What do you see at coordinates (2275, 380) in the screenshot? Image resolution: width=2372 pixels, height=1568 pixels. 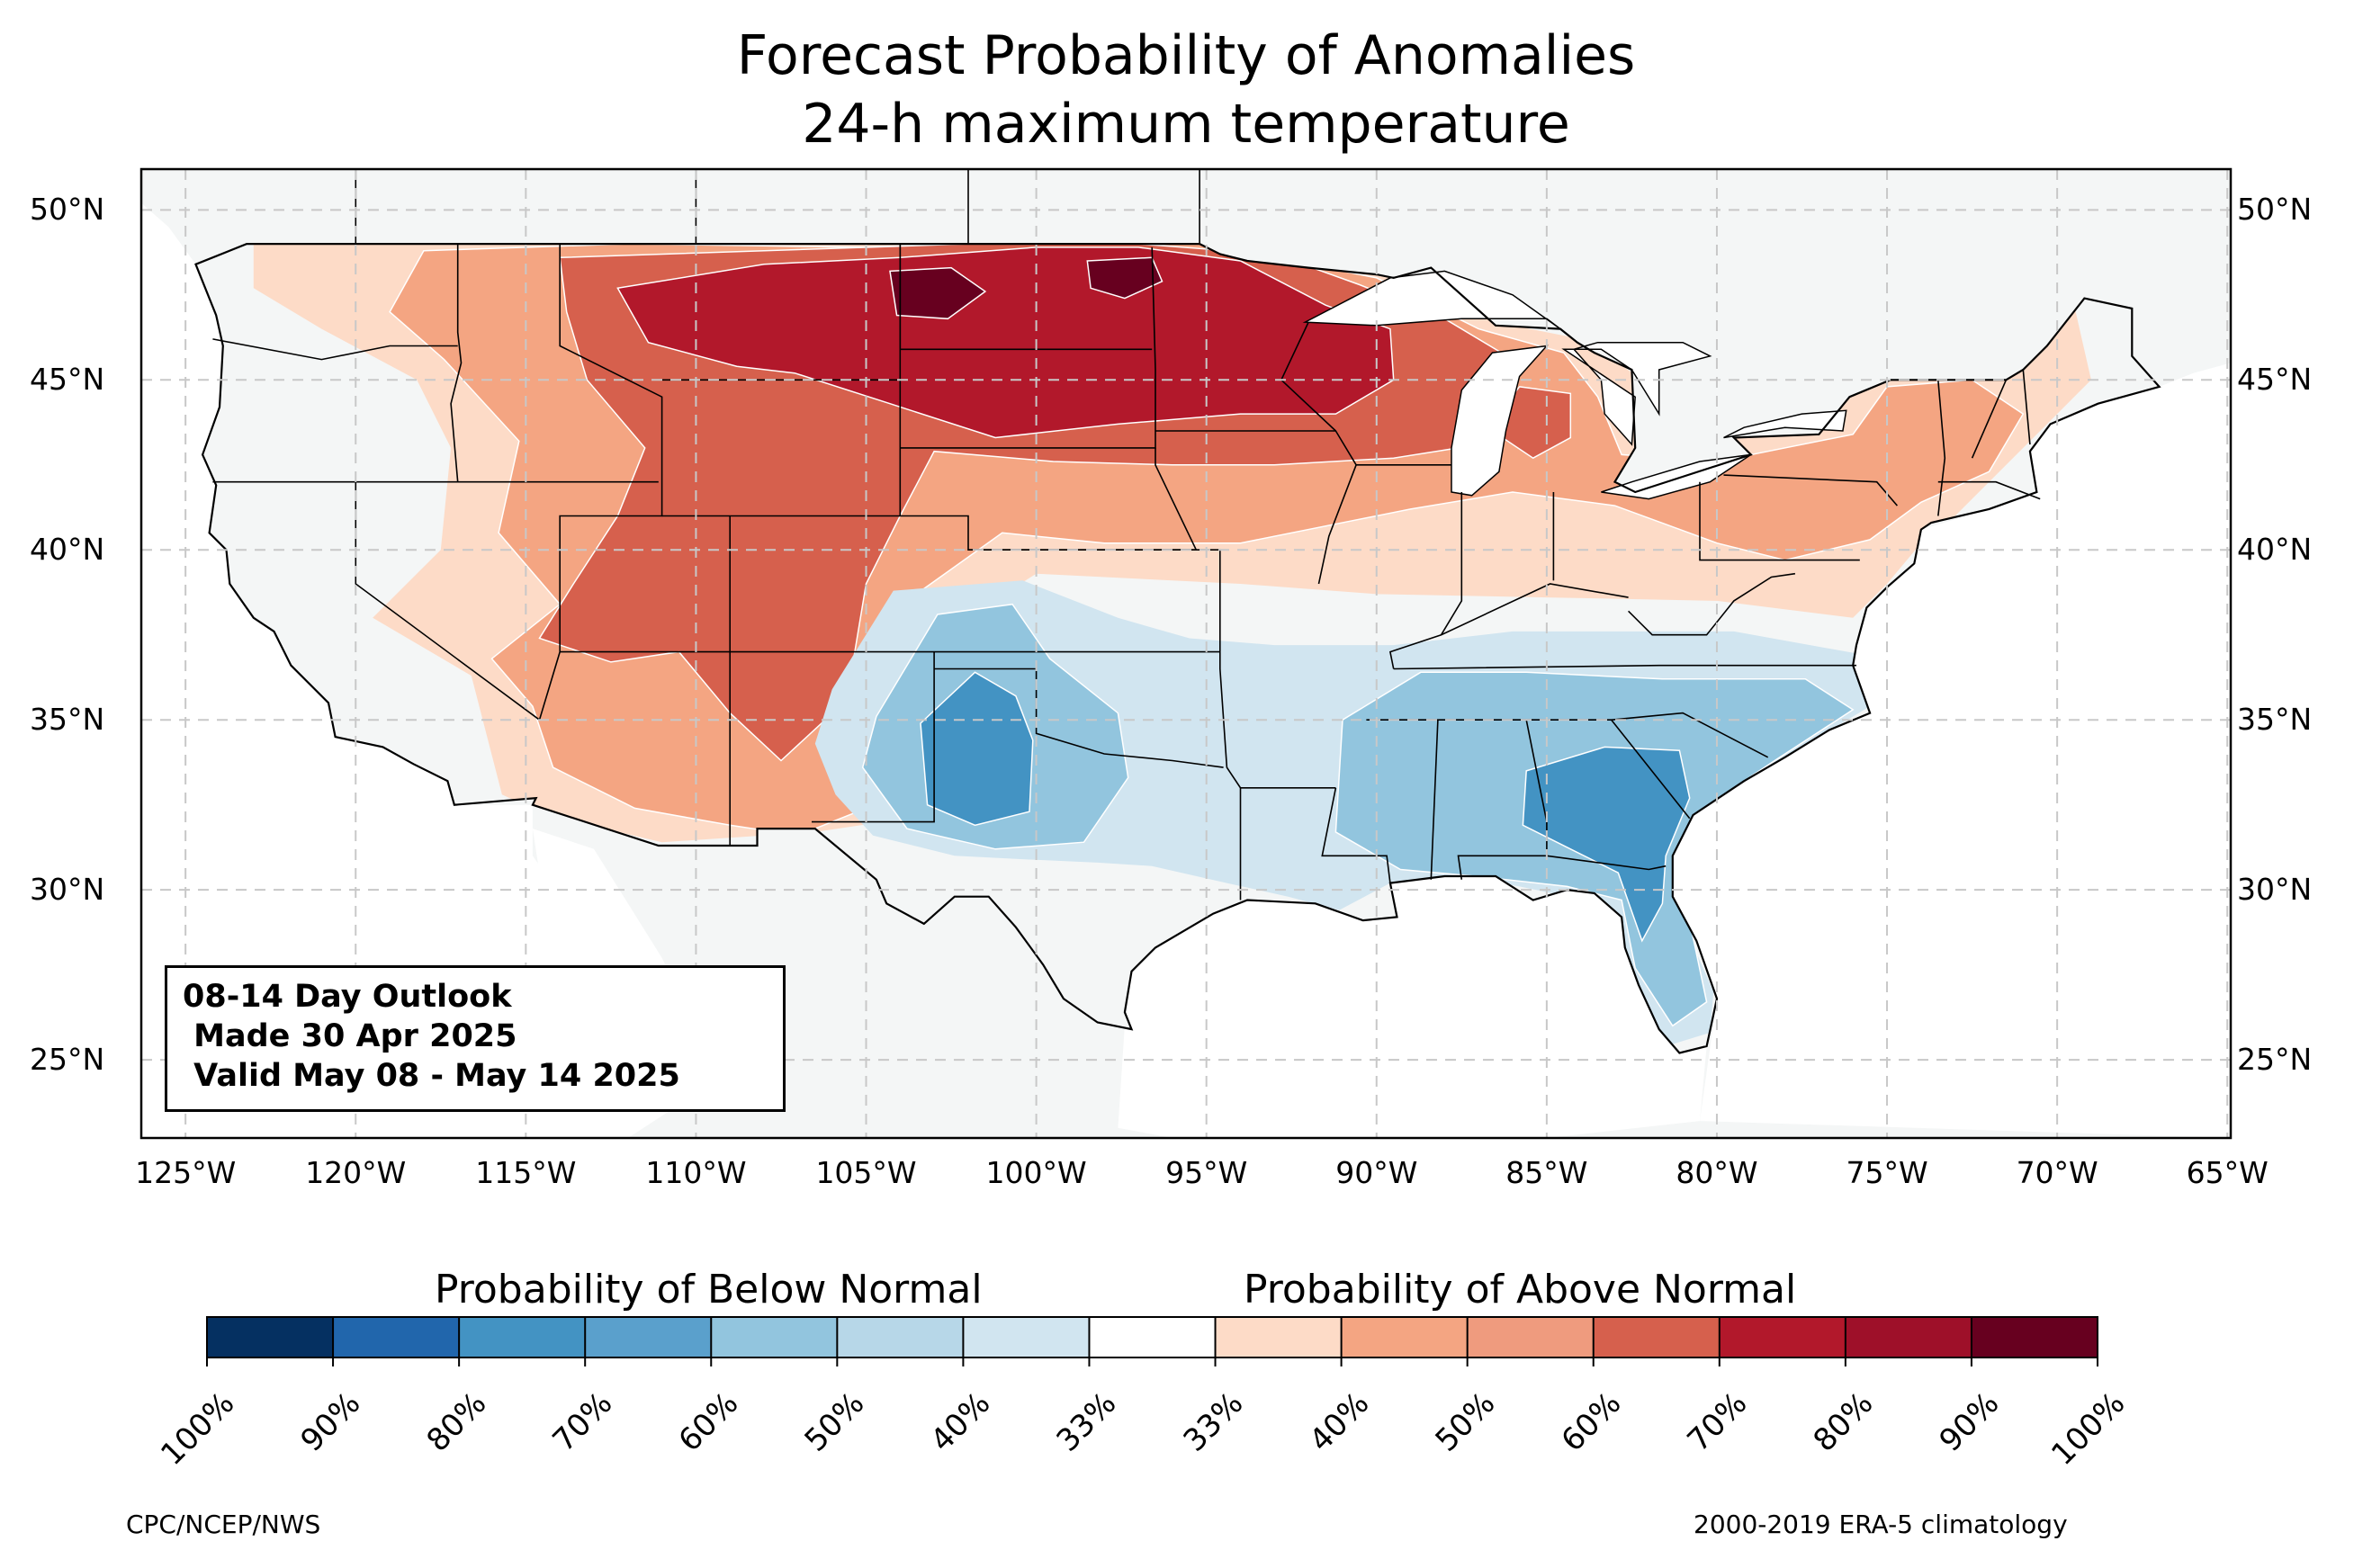 I see `lat-label-right: 45°N` at bounding box center [2275, 380].